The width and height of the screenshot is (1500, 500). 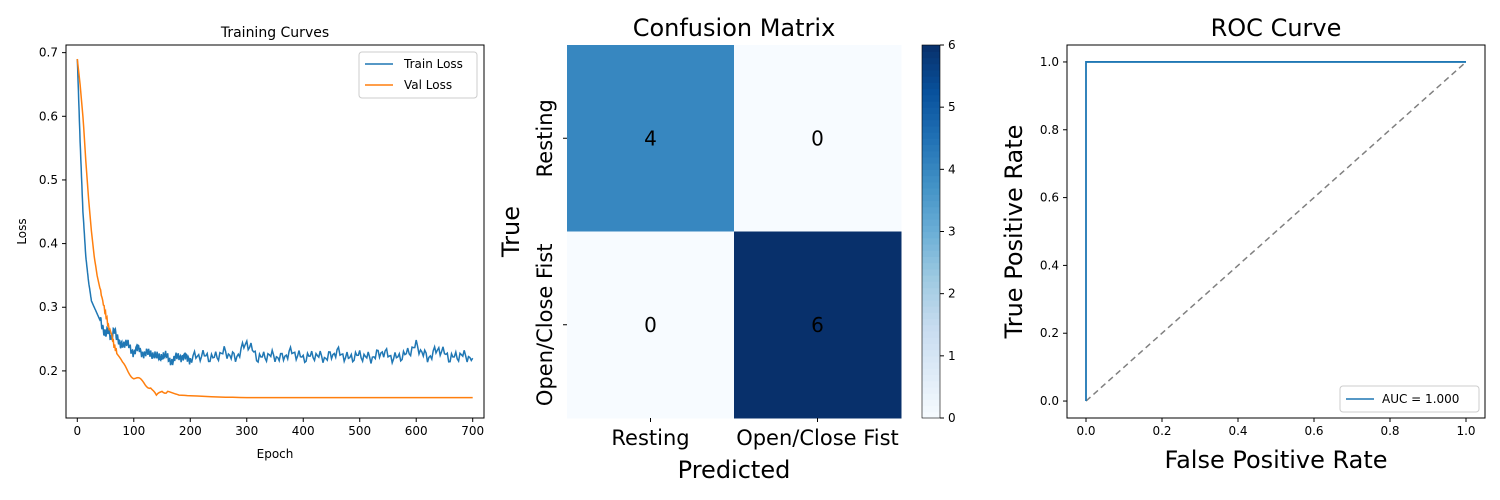 What do you see at coordinates (275, 454) in the screenshot?
I see `x-axis-label-training: Epoch` at bounding box center [275, 454].